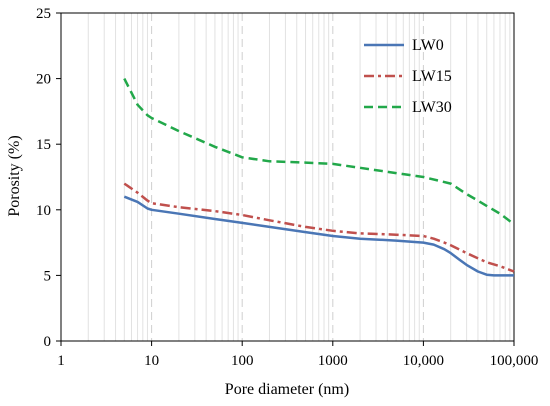 The image size is (550, 406). Describe the element at coordinates (432, 76) in the screenshot. I see `legend-label-lw15: LW15` at that location.